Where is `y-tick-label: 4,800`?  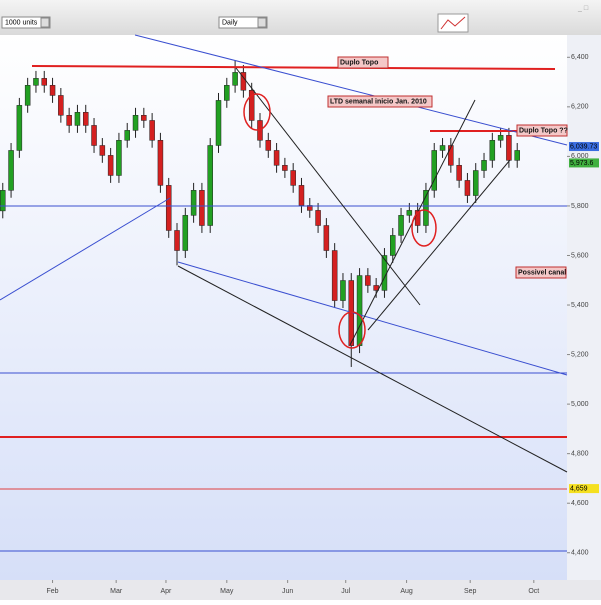
y-tick-label: 4,800 is located at coordinates (580, 454).